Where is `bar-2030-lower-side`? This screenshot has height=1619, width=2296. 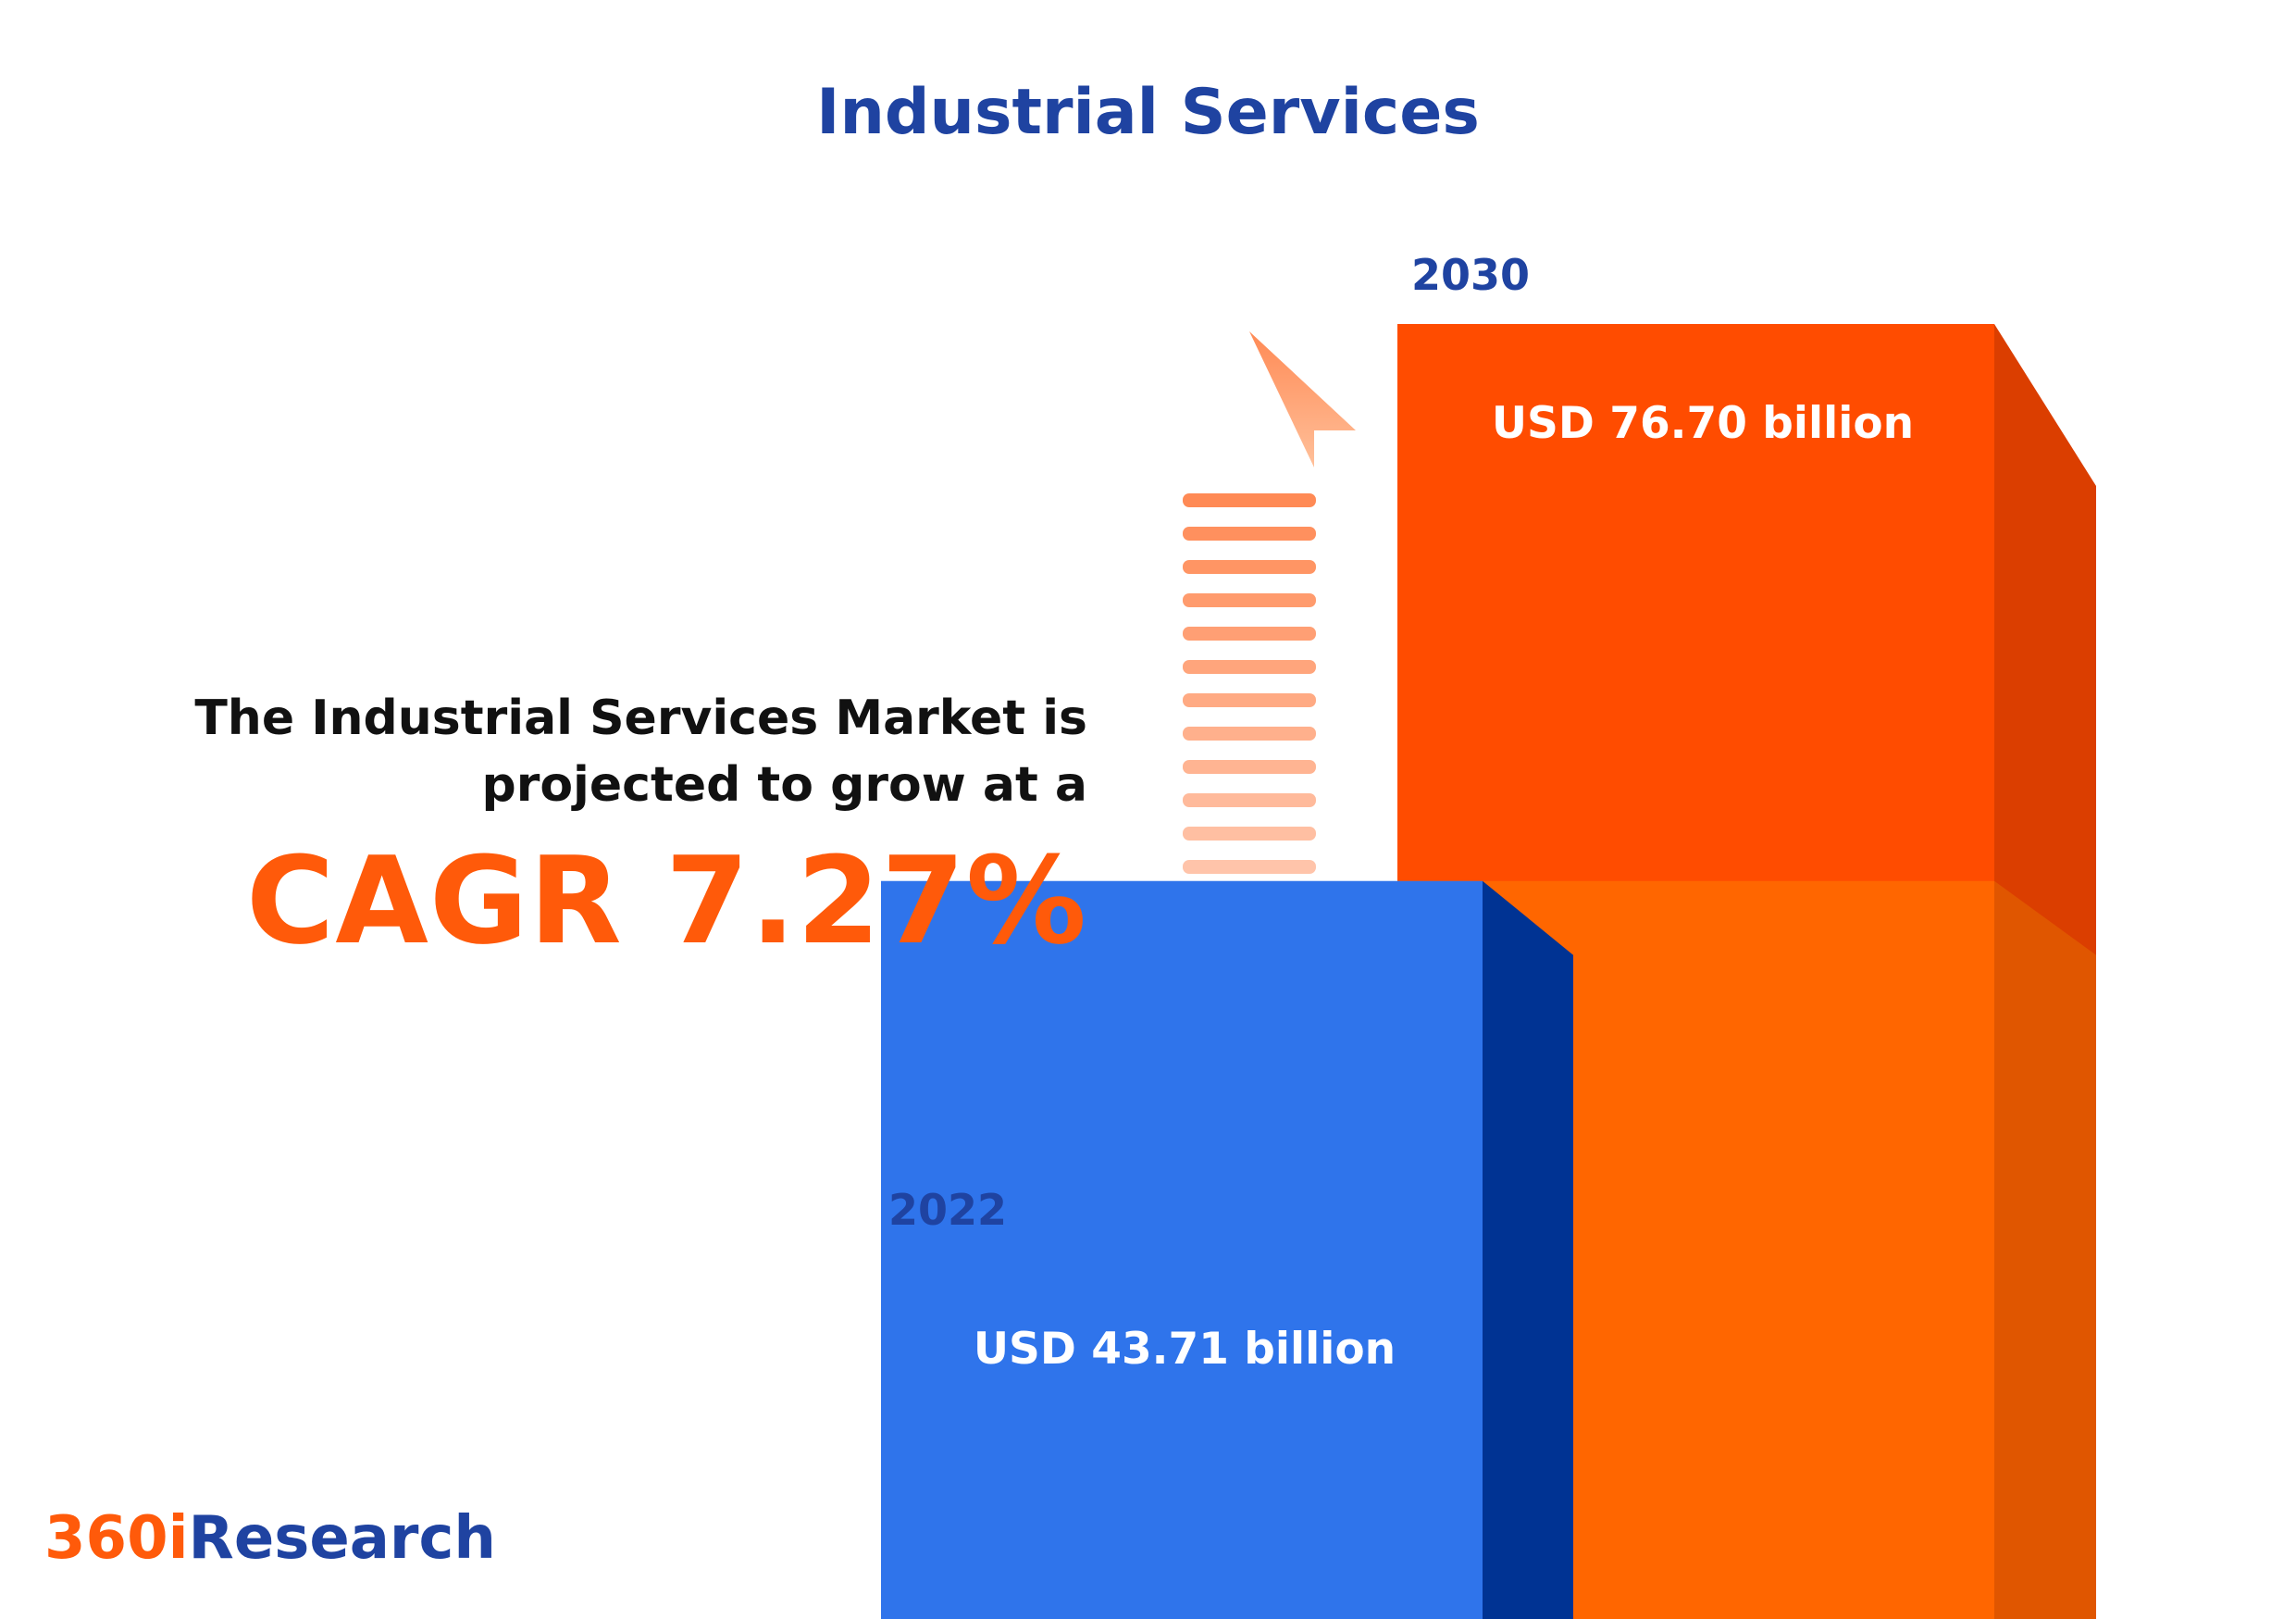
bar-2030-lower-side is located at coordinates (2045, 1249).